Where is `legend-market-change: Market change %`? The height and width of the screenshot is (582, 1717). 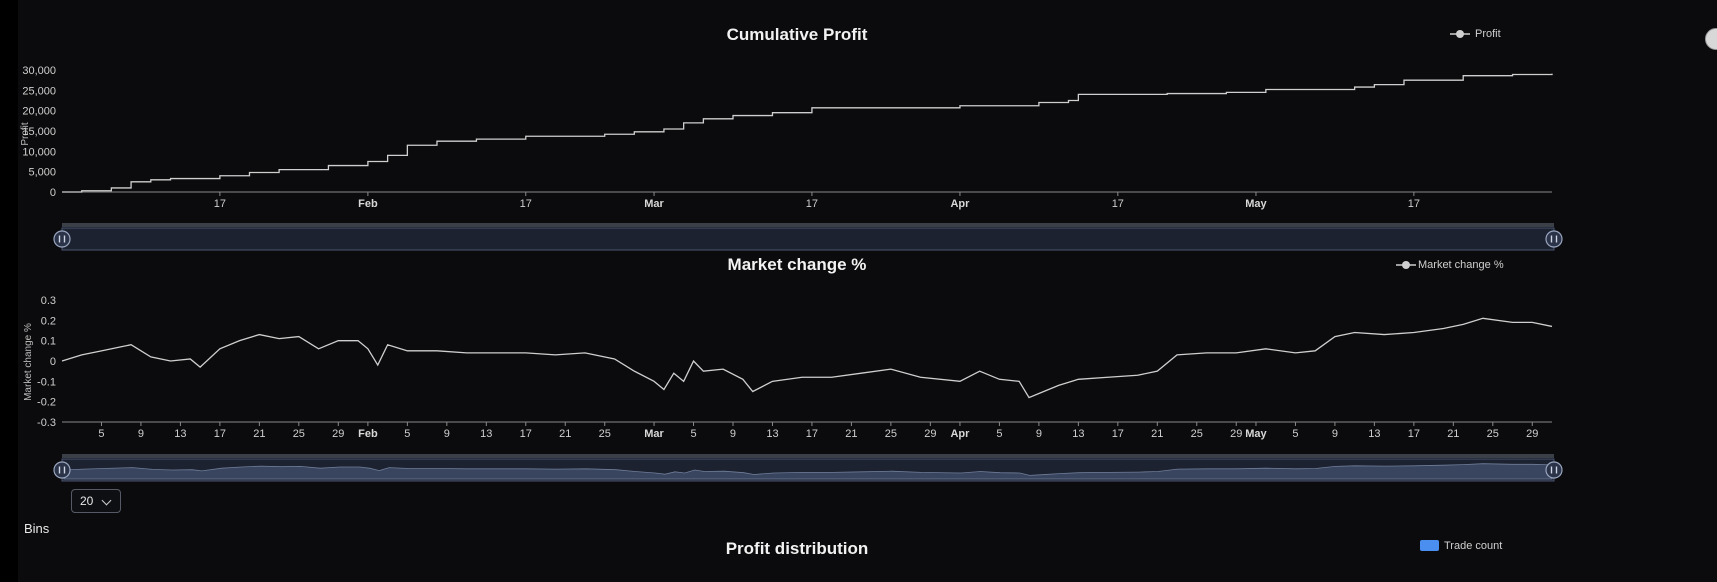
legend-market-change: Market change % is located at coordinates (1450, 265).